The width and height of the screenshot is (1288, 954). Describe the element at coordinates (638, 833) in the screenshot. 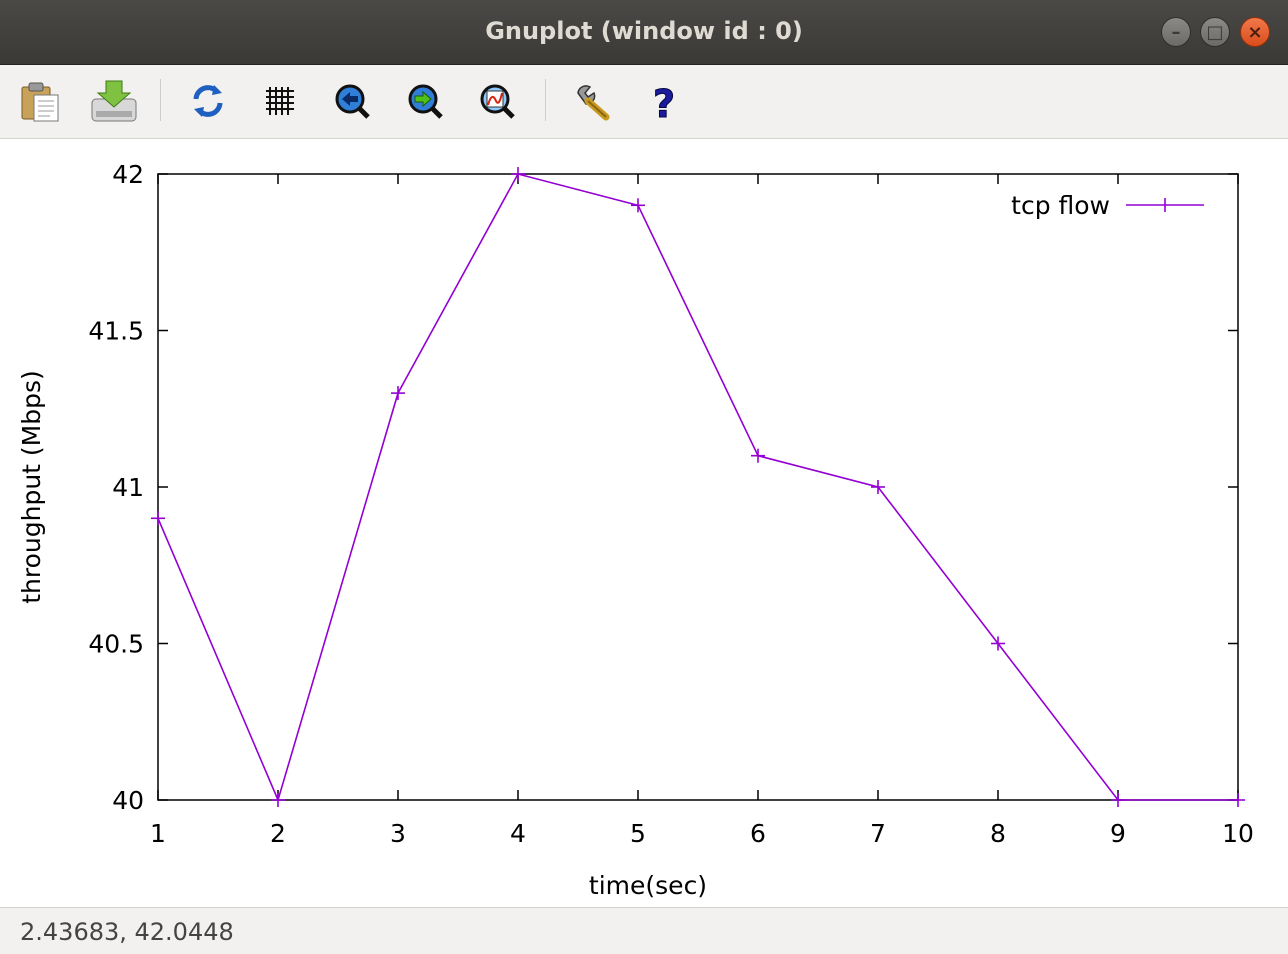

I see `x-tick-label: 5` at that location.